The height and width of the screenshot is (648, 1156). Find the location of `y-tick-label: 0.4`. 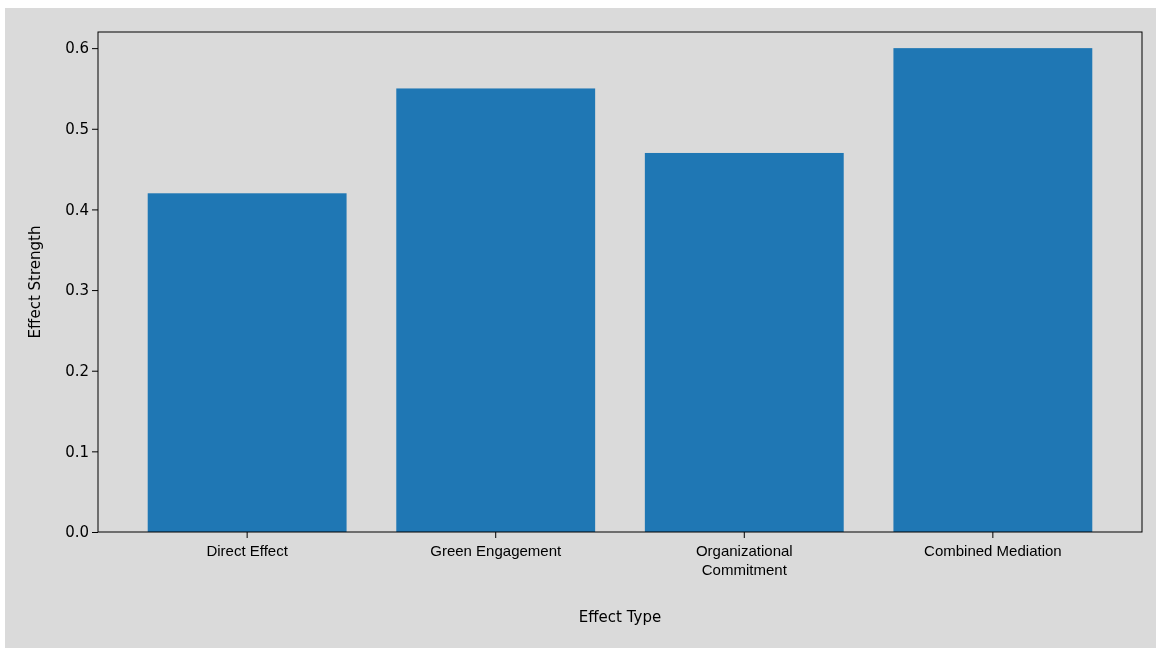

y-tick-label: 0.4 is located at coordinates (77, 209).